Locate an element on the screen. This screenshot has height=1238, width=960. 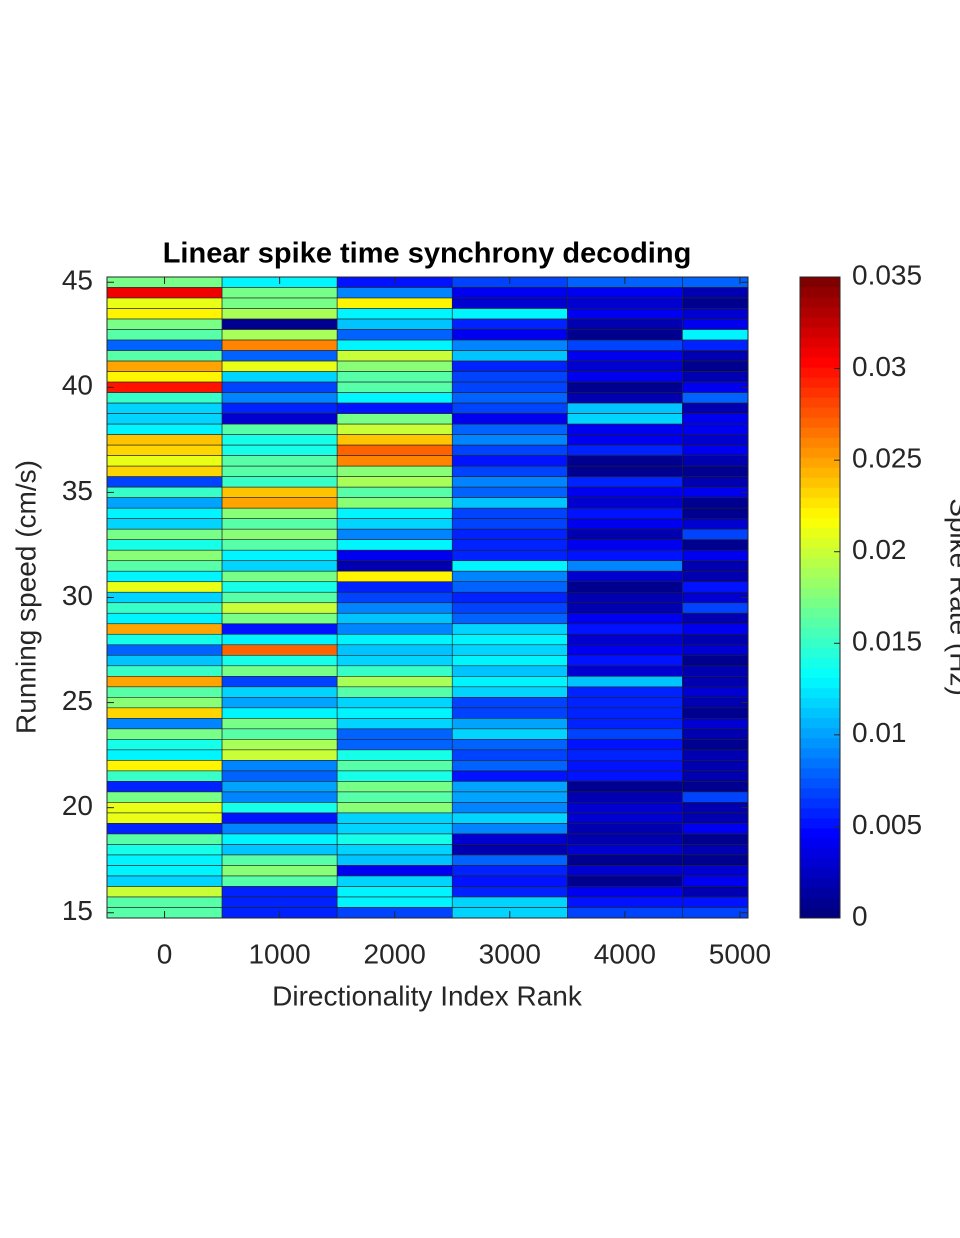
y-tick-label: 40 is located at coordinates (77, 385).